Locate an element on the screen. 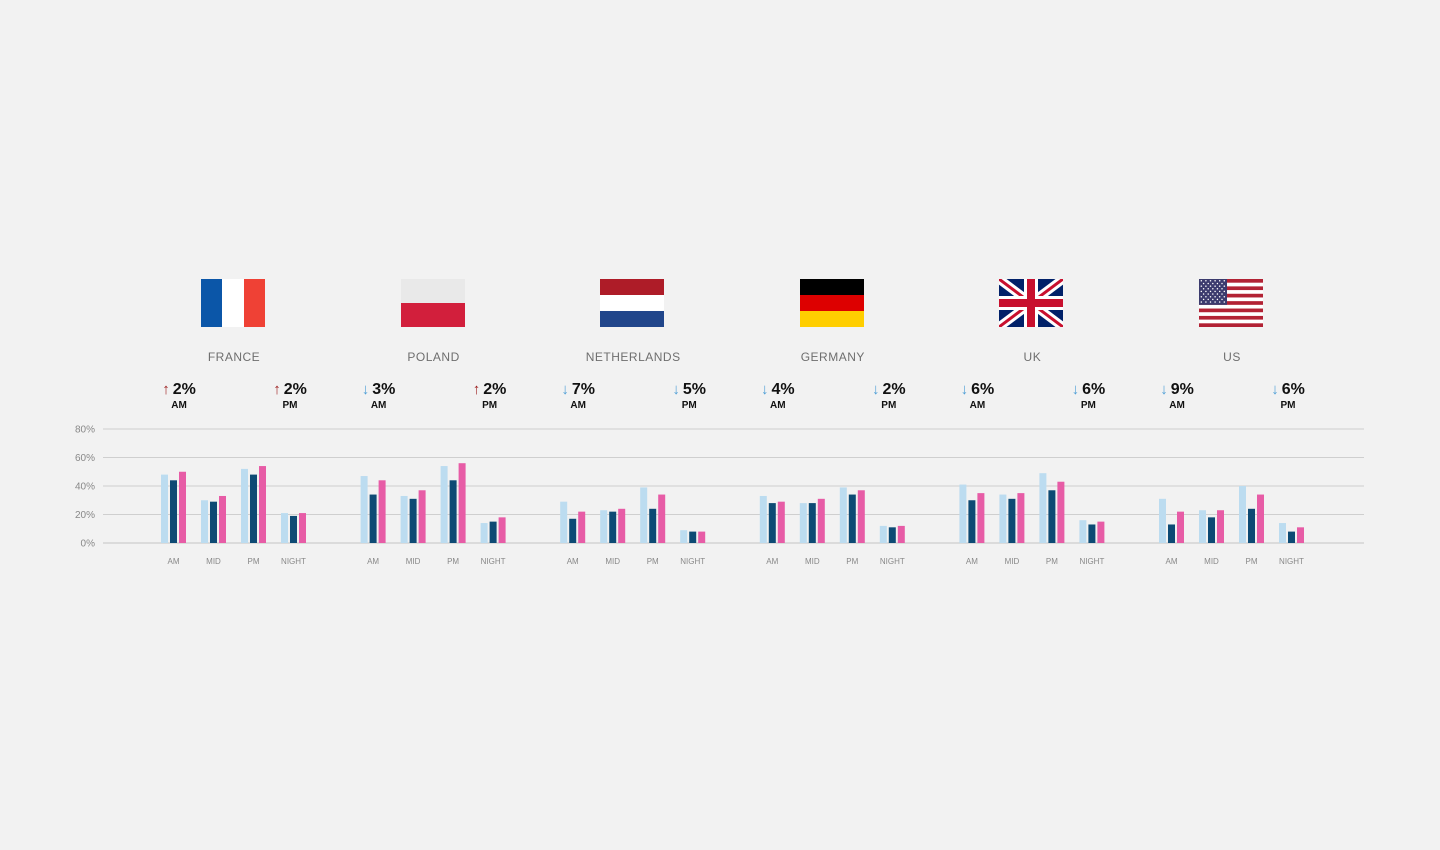 The image size is (1440, 850). change-am: ↓ 3% AM is located at coordinates (379, 396).